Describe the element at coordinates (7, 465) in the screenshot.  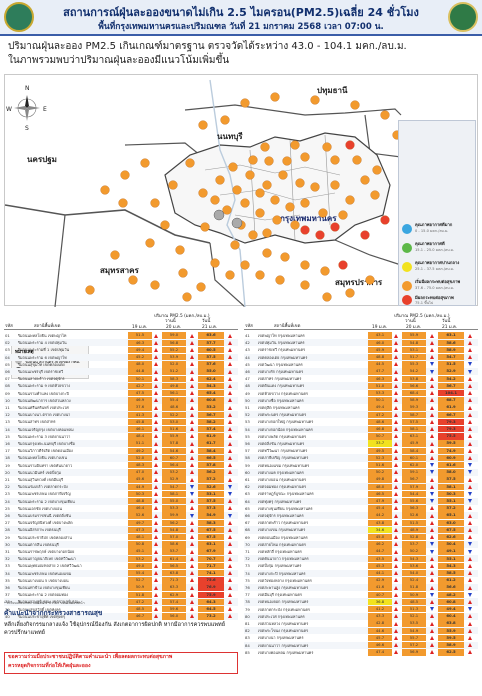
I see `station-code: 19` at that location.